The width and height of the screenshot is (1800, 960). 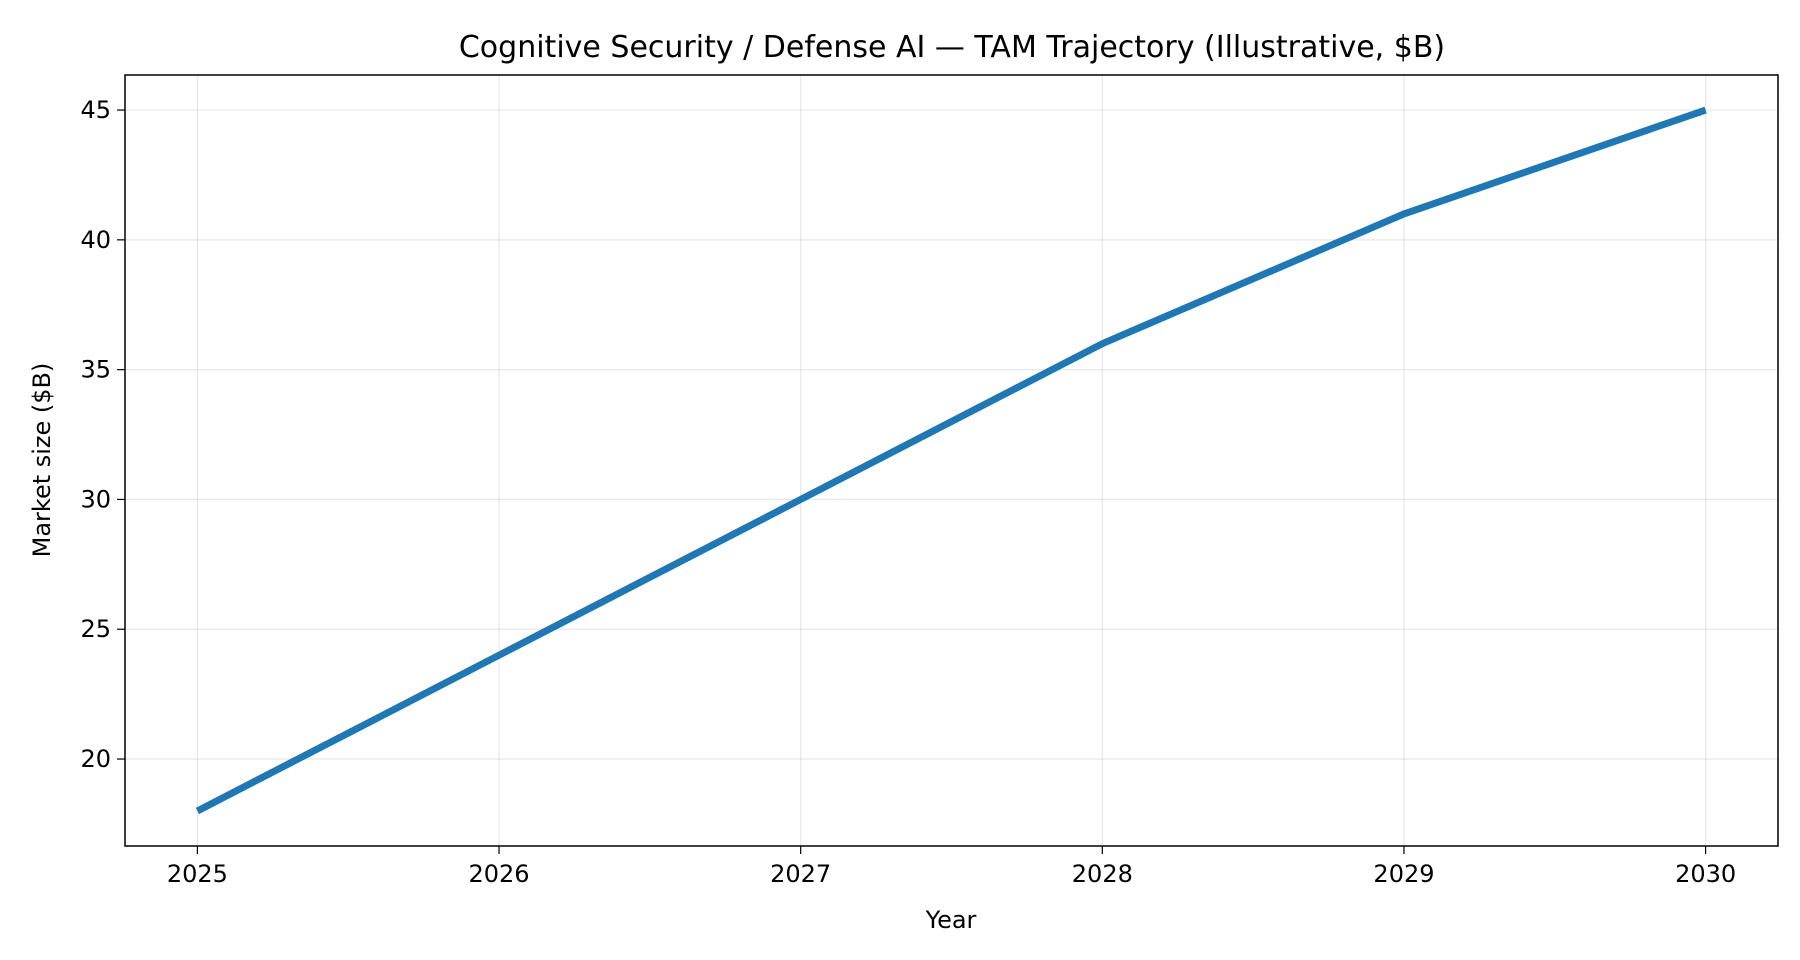 What do you see at coordinates (800, 874) in the screenshot?
I see `x-tick-label: 2027` at bounding box center [800, 874].